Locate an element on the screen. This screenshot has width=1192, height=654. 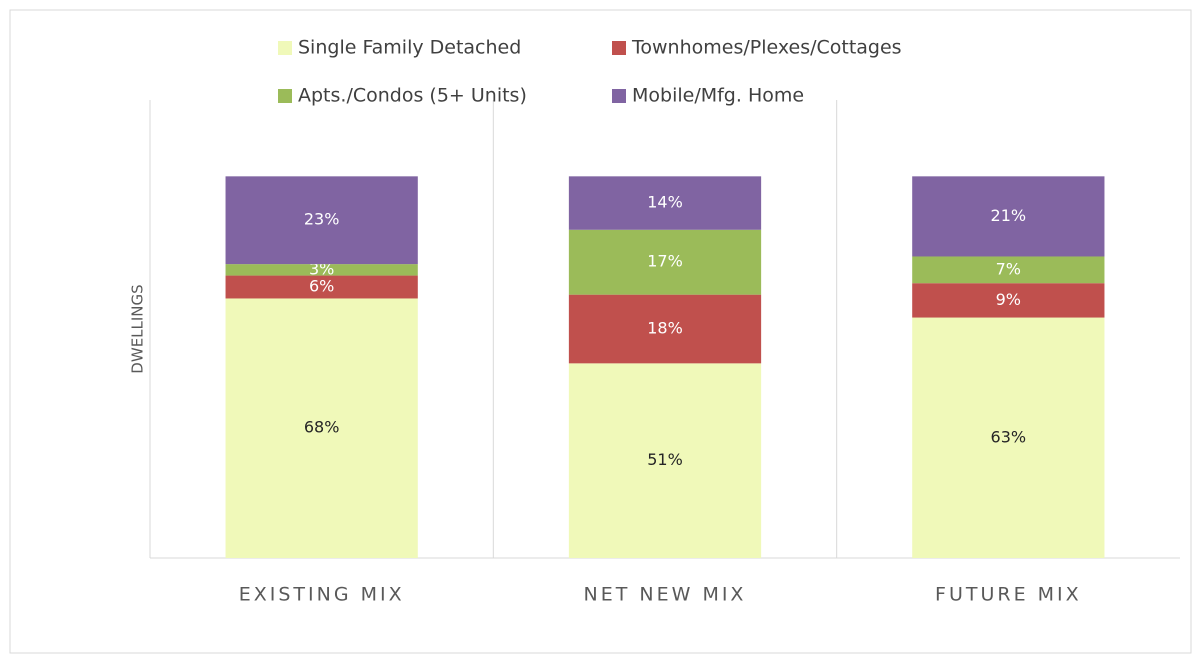
x-tick-label: FUTURE MIX is located at coordinates (1008, 595).